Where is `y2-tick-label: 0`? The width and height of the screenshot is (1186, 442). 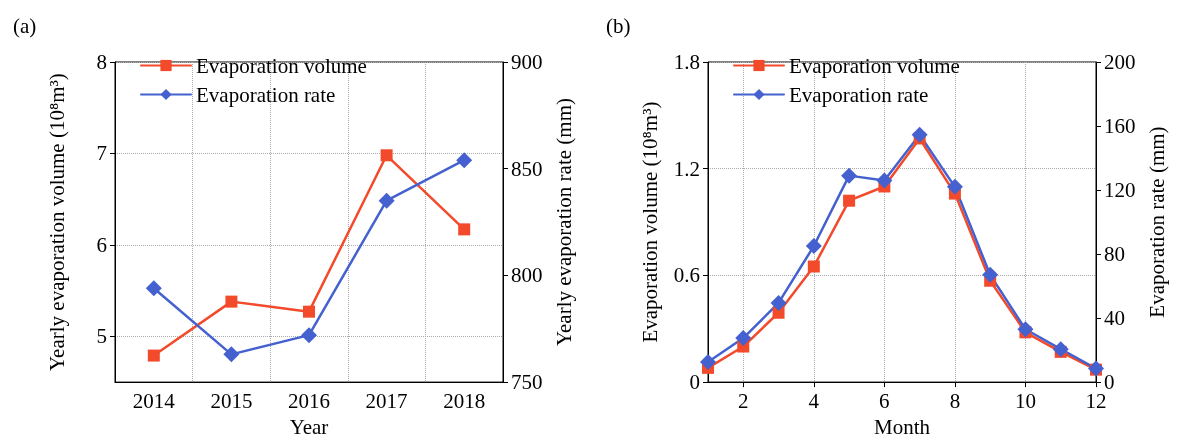
y2-tick-label: 0 is located at coordinates (1109, 382).